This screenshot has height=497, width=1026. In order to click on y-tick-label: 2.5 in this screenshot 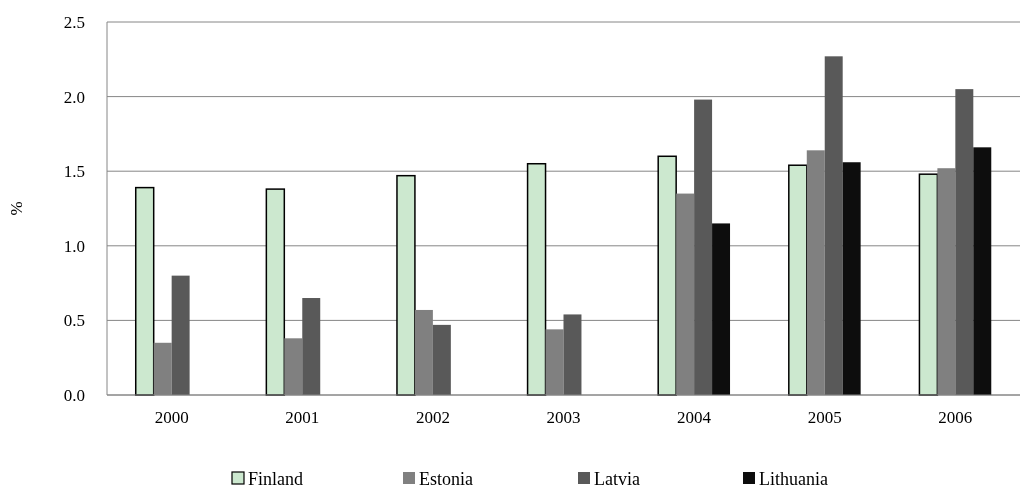, I will do `click(74, 22)`.